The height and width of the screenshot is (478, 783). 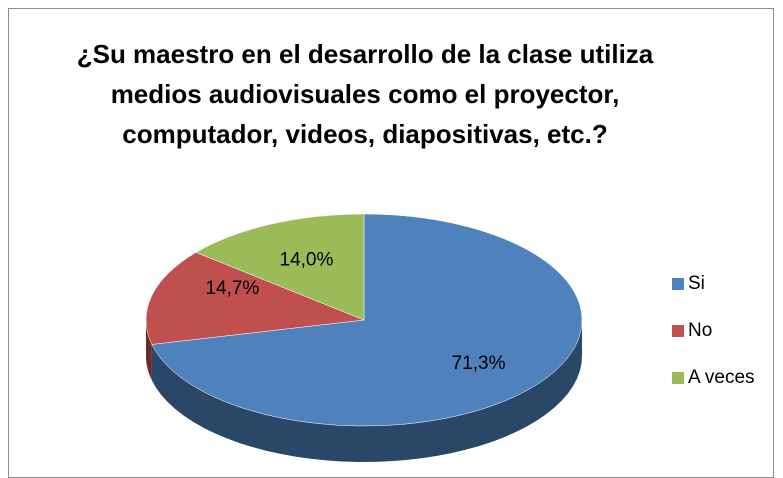 I want to click on slice-side, so click(x=149, y=350).